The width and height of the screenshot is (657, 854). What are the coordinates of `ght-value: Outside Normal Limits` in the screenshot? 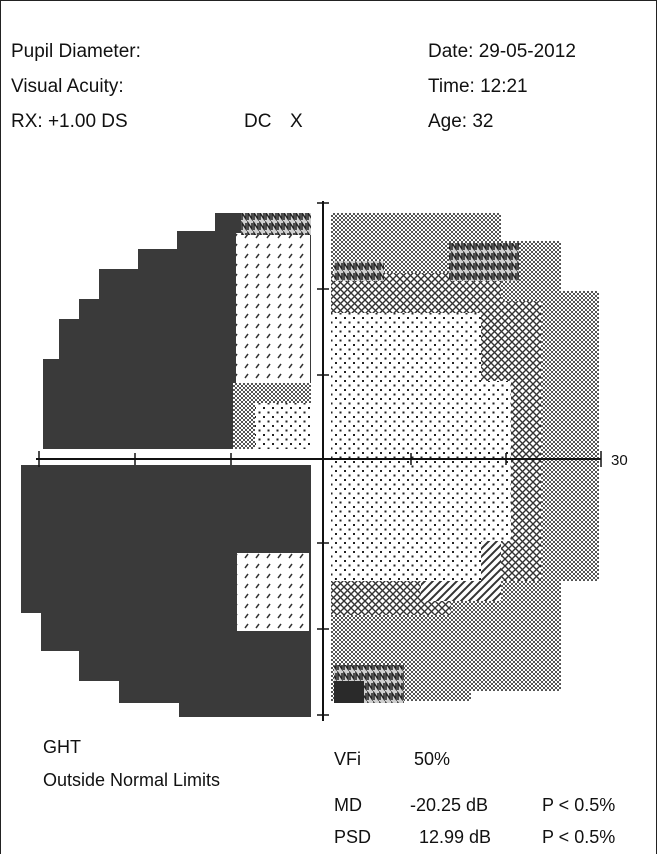 It's located at (132, 780).